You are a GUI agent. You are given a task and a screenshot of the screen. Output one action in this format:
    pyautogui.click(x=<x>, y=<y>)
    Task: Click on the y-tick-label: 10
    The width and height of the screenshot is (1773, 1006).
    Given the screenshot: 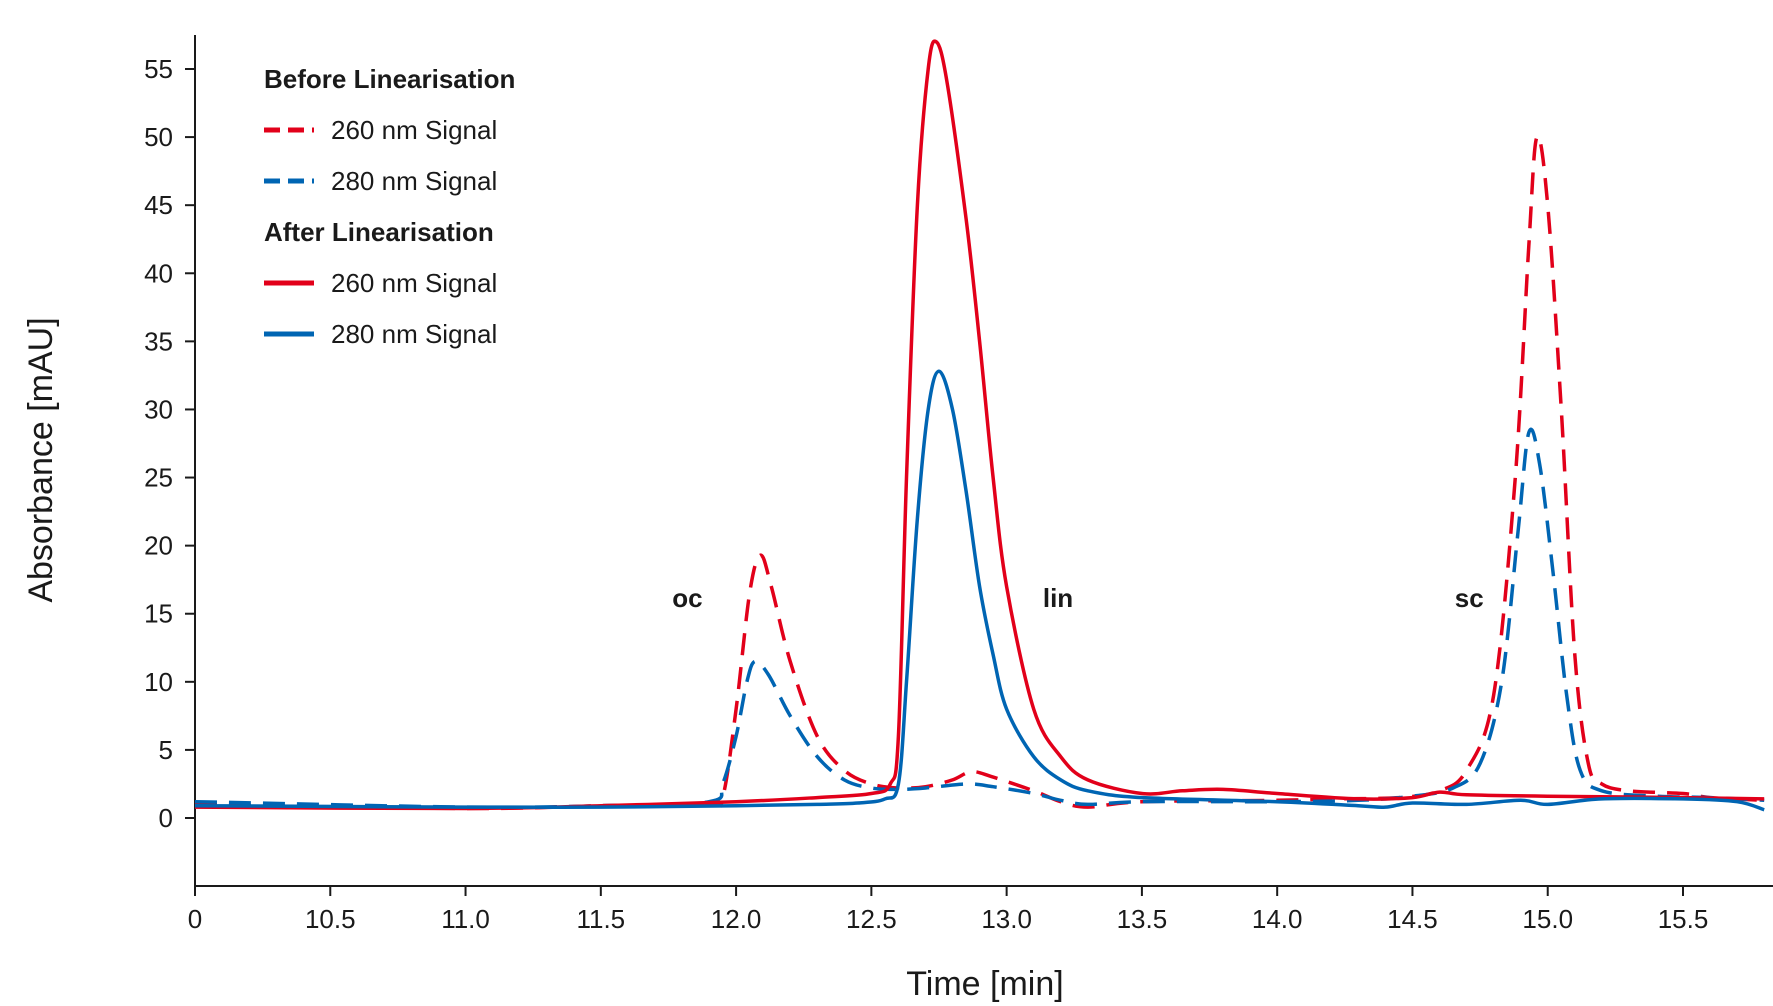 What is the action you would take?
    pyautogui.click(x=158, y=682)
    